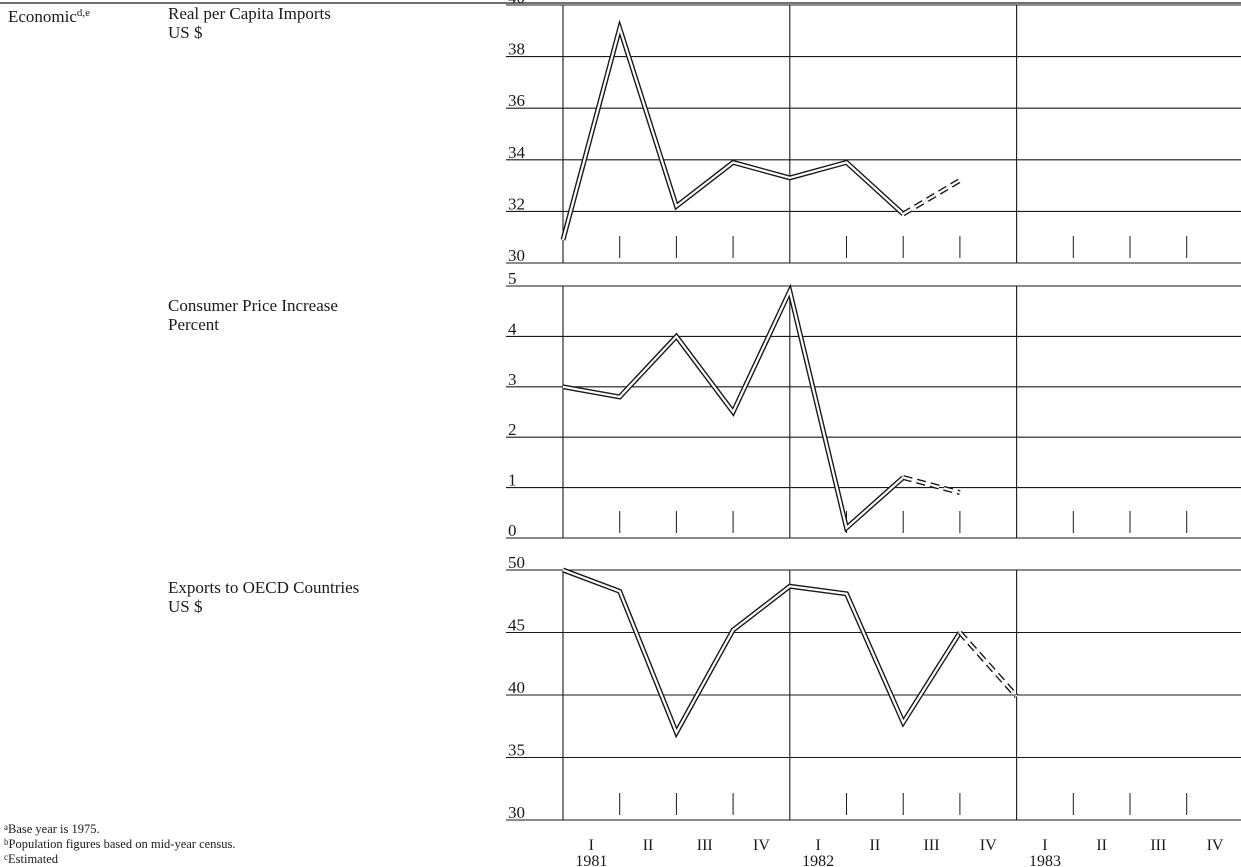 The width and height of the screenshot is (1241, 867). I want to click on footnote-c: cEstimated, so click(31, 858).